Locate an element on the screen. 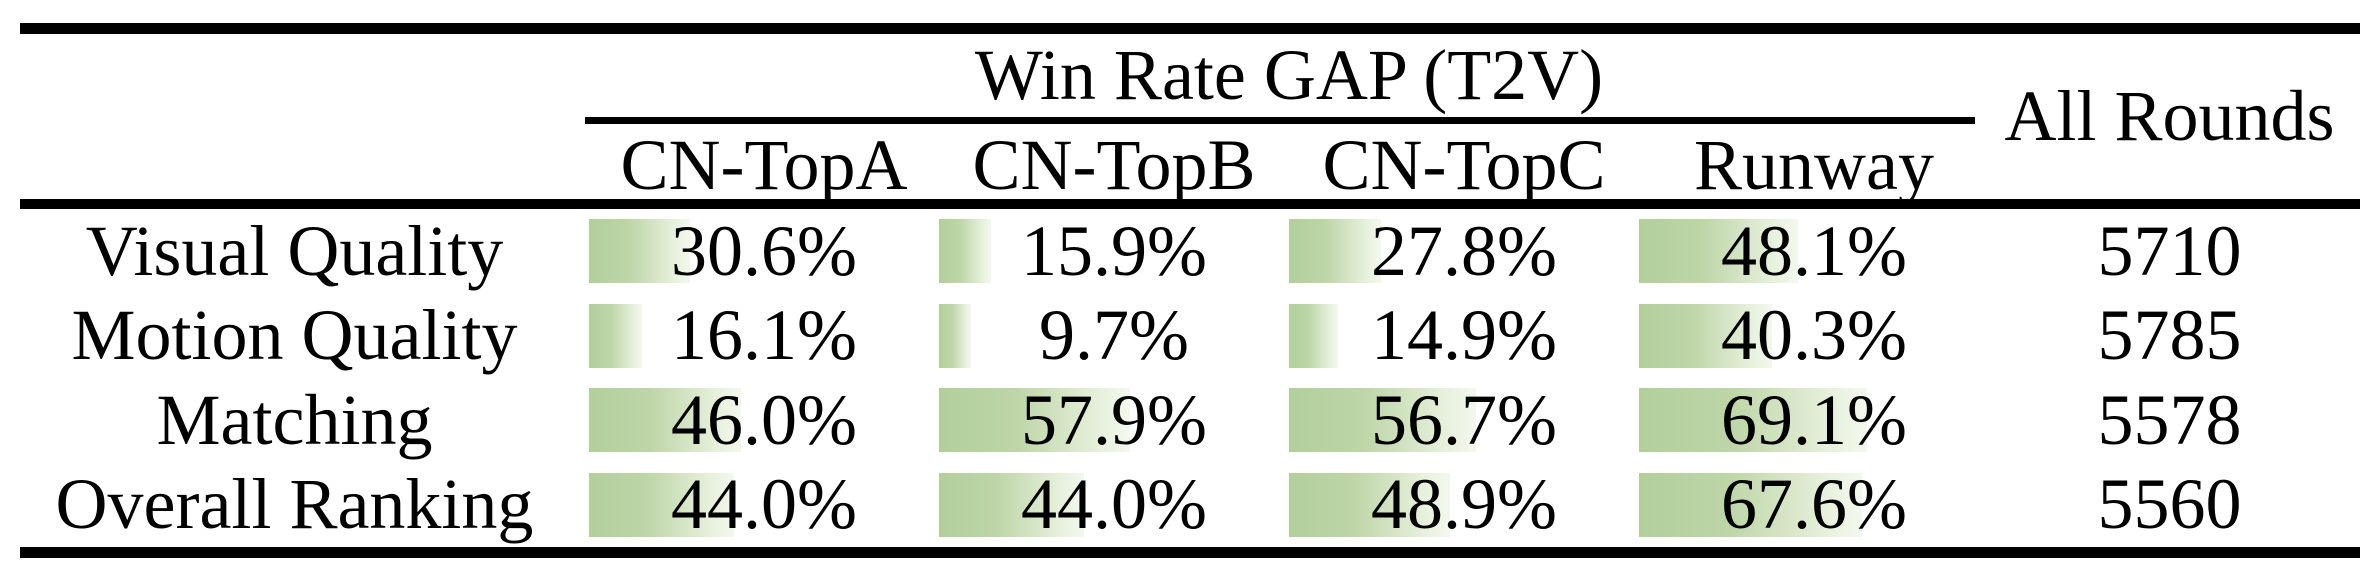  win-rate-value: 15.9% is located at coordinates (1114, 250).